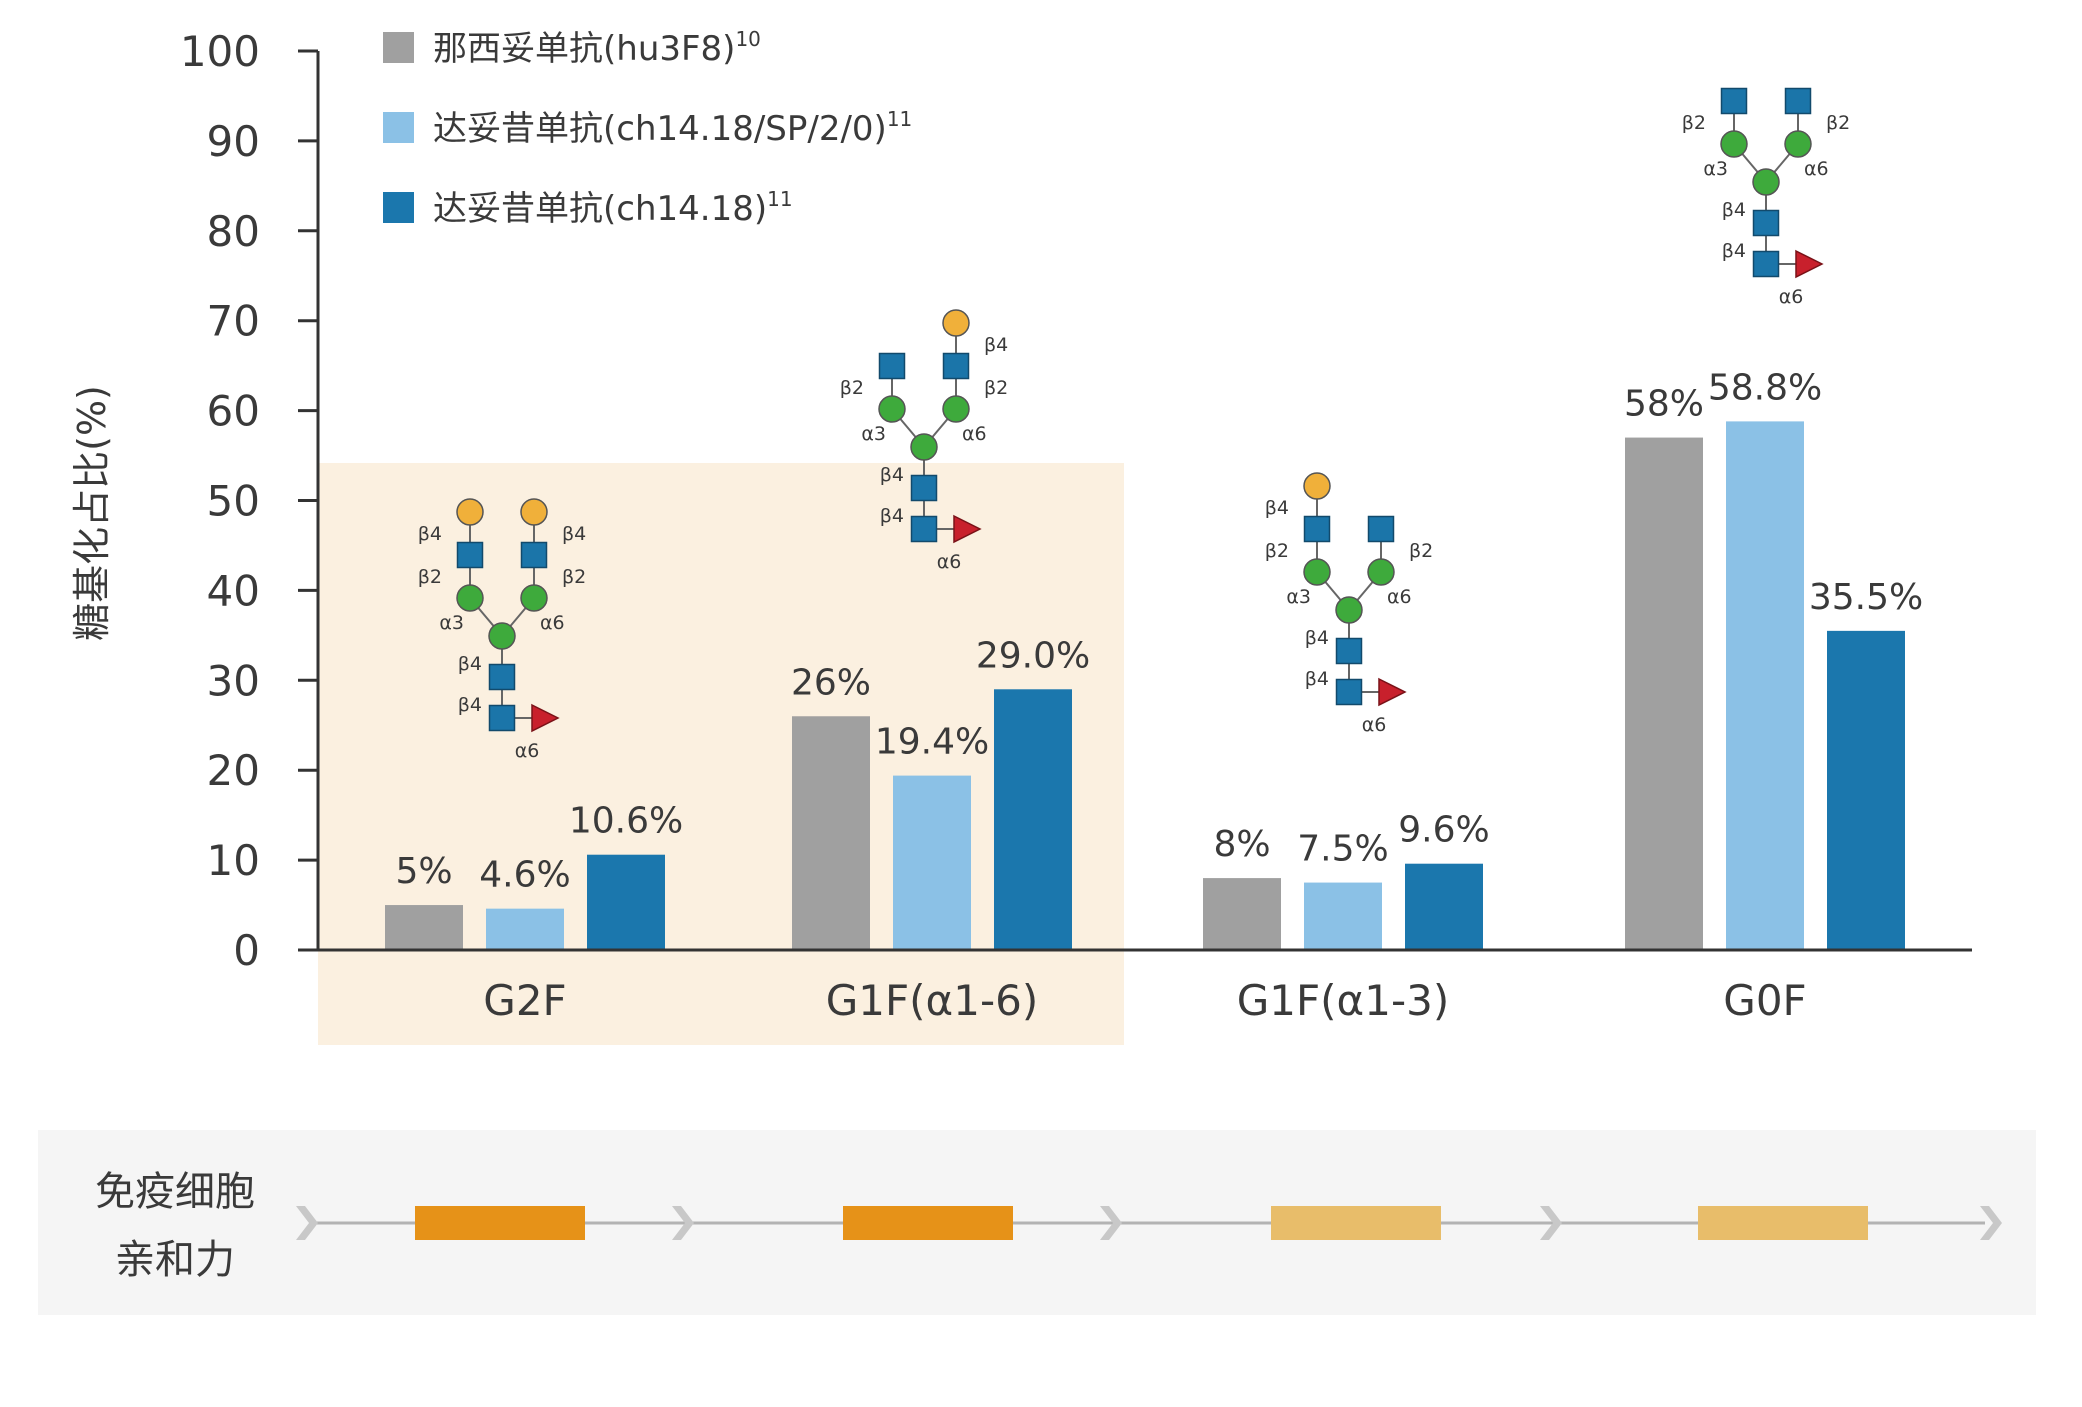  What do you see at coordinates (672, 128) in the screenshot?
I see `legend-label: 达妥昔单抗(ch14.18/SP/2/0)11` at bounding box center [672, 128].